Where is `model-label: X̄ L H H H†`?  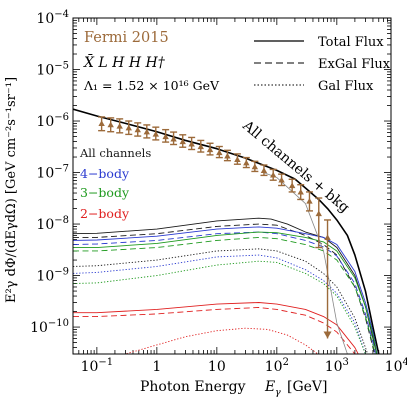 model-label: X̄ L H H H† is located at coordinates (124, 62).